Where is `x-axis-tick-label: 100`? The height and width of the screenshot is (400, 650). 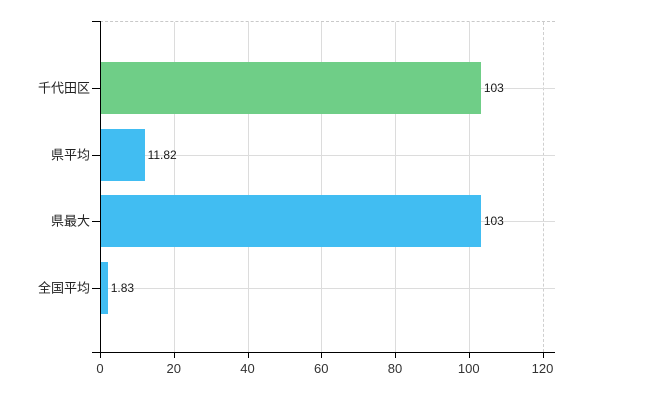 x-axis-tick-label: 100 is located at coordinates (468, 368).